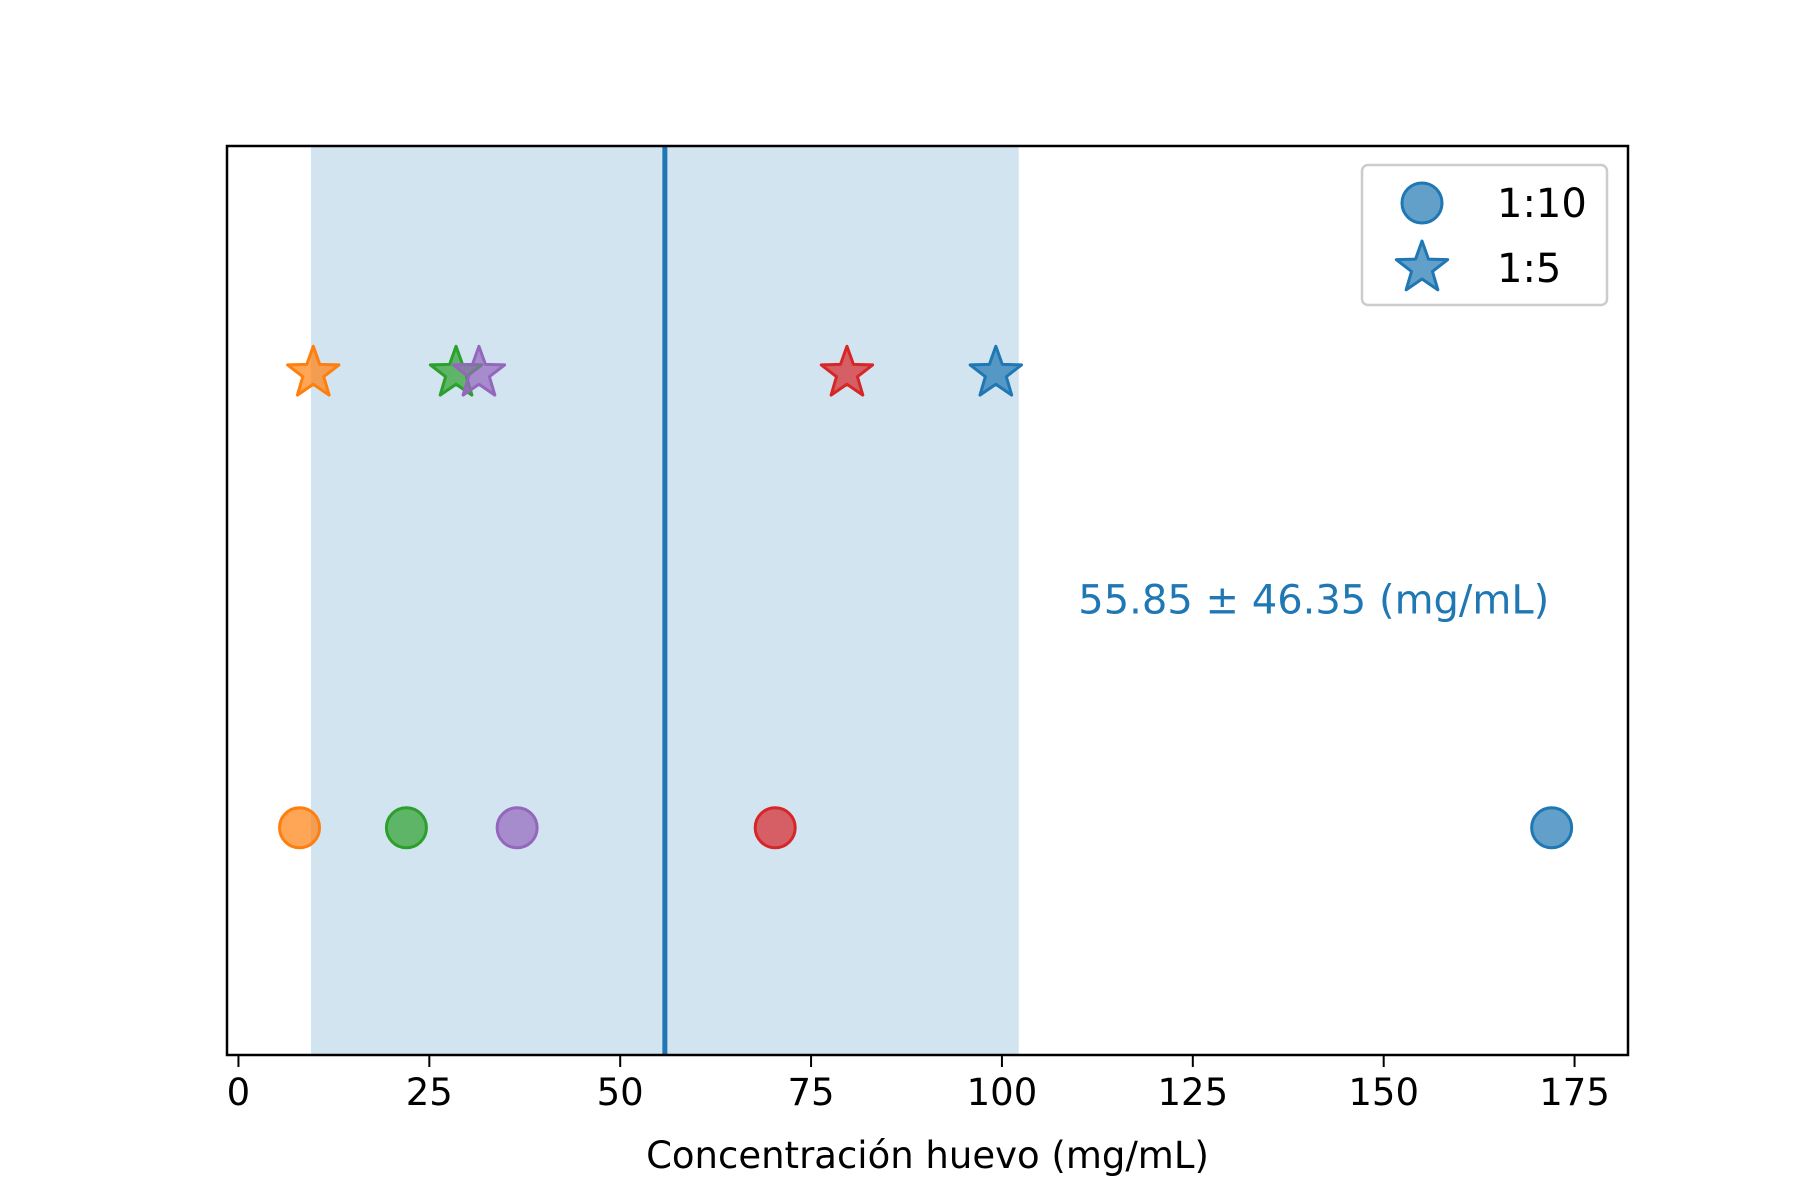 This screenshot has height=1200, width=1800. What do you see at coordinates (1383, 1092) in the screenshot?
I see `x-tick-label-6: 150` at bounding box center [1383, 1092].